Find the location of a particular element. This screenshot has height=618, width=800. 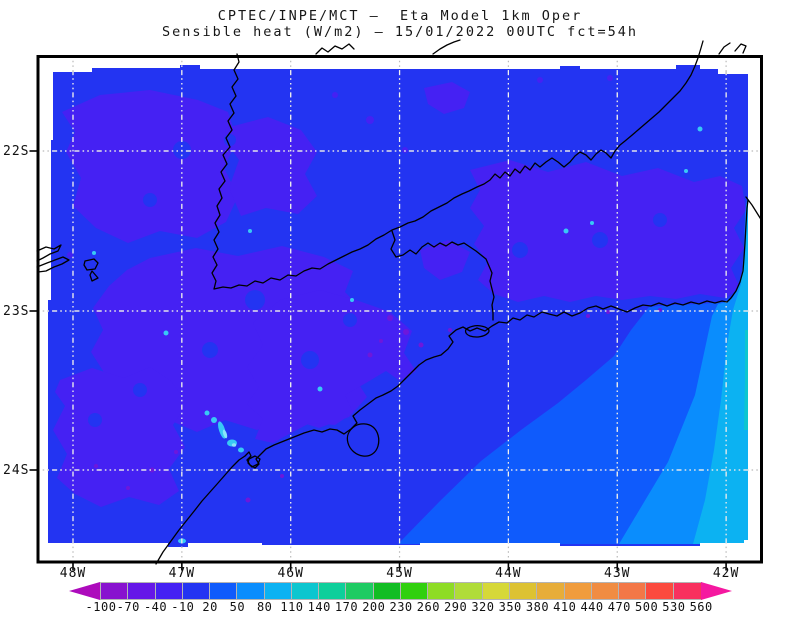

colorbar-tick-label: 290 is located at coordinates (456, 607).